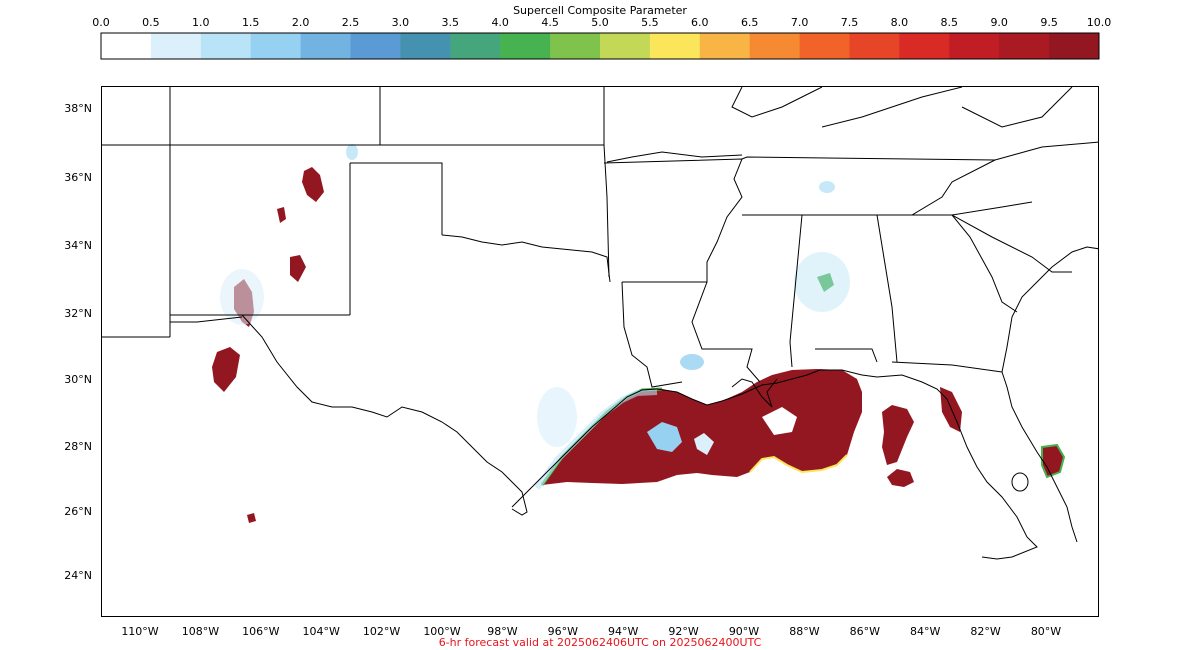 The height and width of the screenshot is (650, 1200). I want to click on longitude-label: 110°W, so click(140, 631).